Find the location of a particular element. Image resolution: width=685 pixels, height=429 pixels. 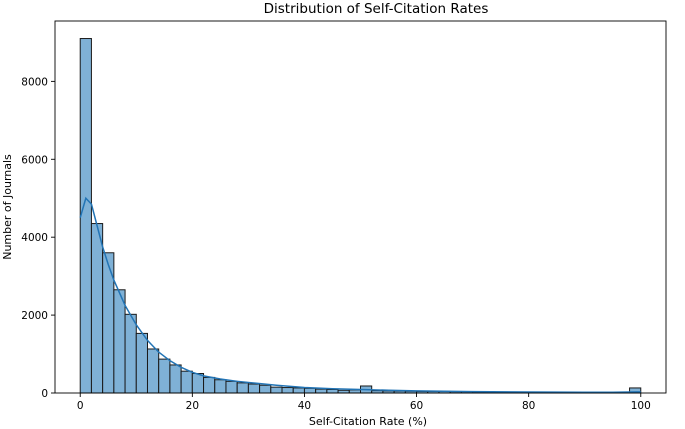

x-tick-label: 80 is located at coordinates (528, 406).